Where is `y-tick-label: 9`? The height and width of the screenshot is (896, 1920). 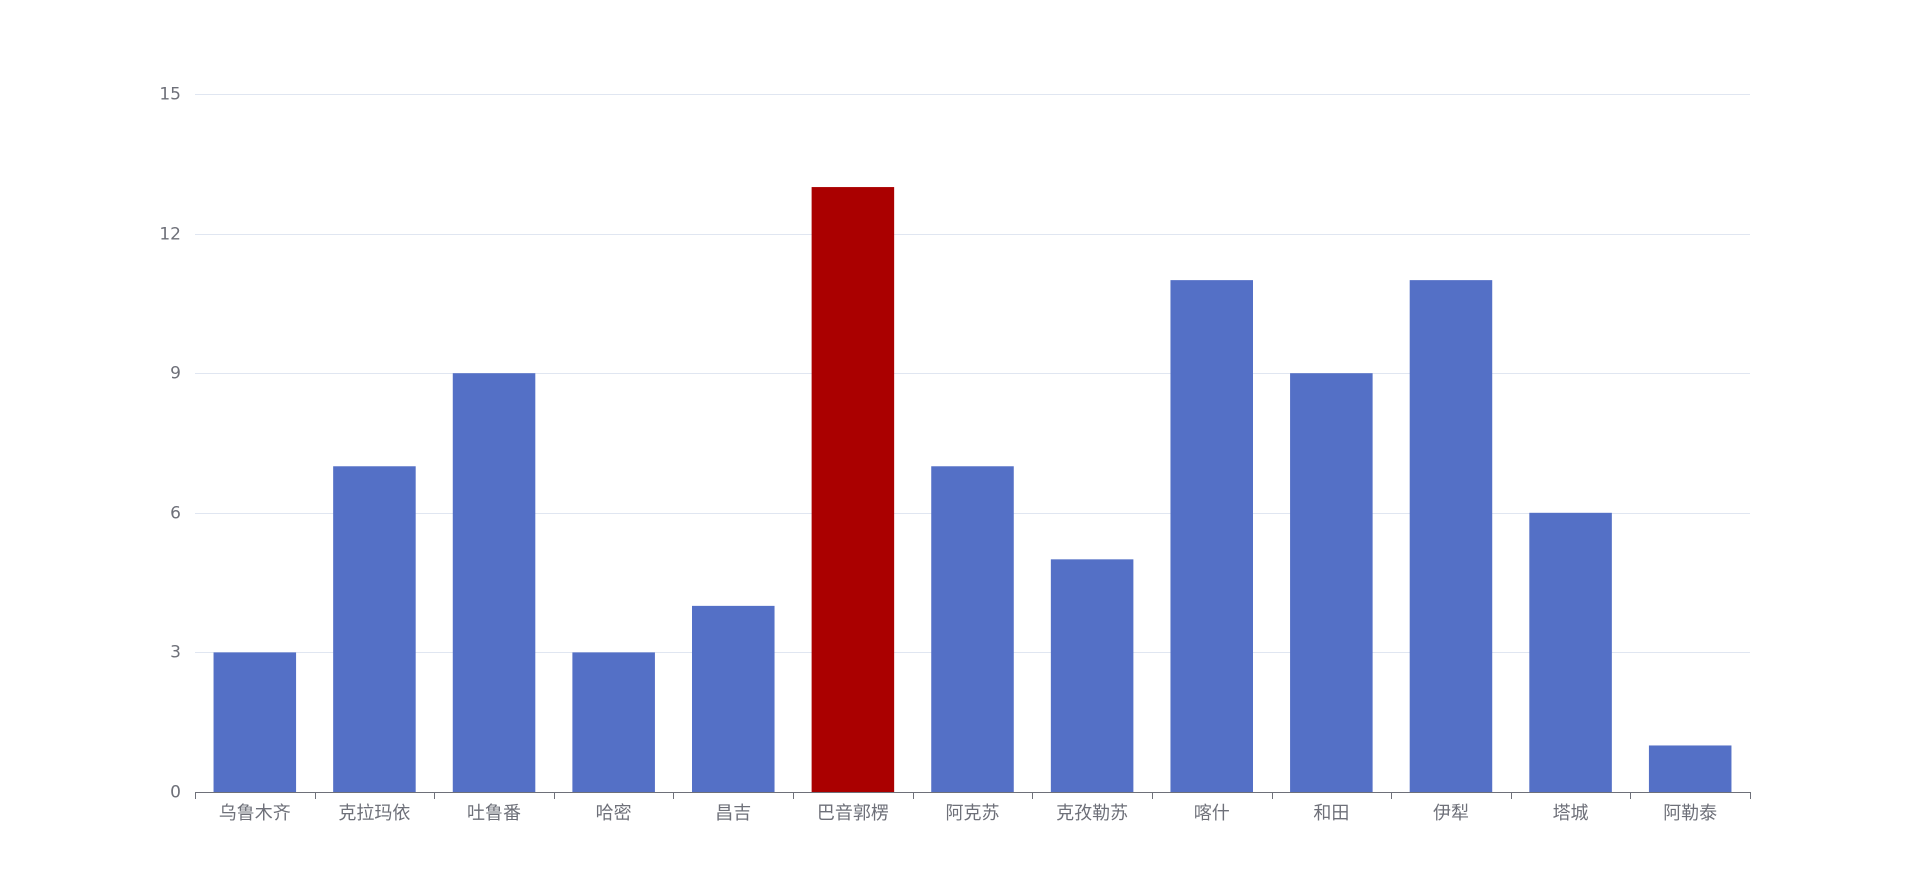 y-tick-label: 9 is located at coordinates (175, 374).